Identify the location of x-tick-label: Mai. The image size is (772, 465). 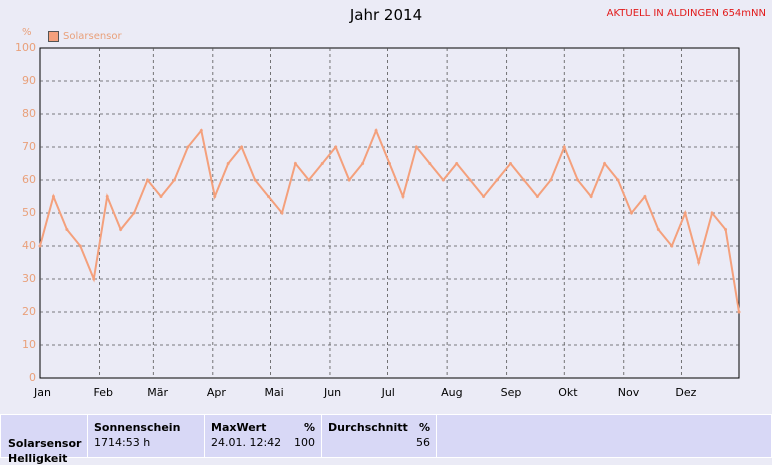
(274, 392).